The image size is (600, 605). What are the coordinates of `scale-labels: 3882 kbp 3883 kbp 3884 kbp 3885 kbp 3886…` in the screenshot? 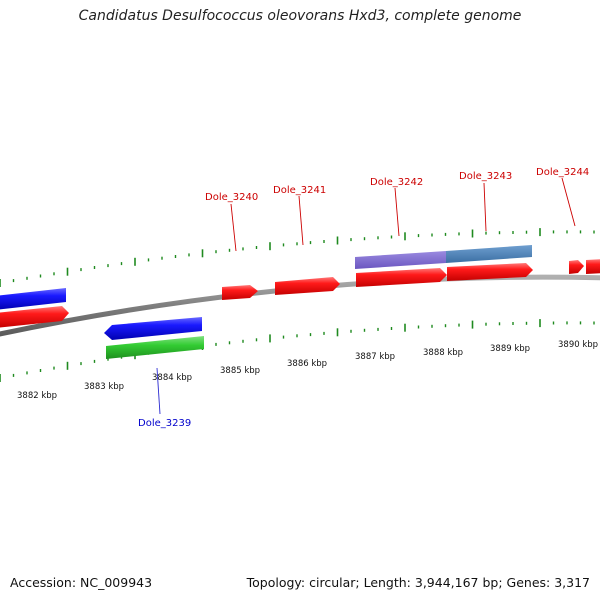 It's located at (307, 370).